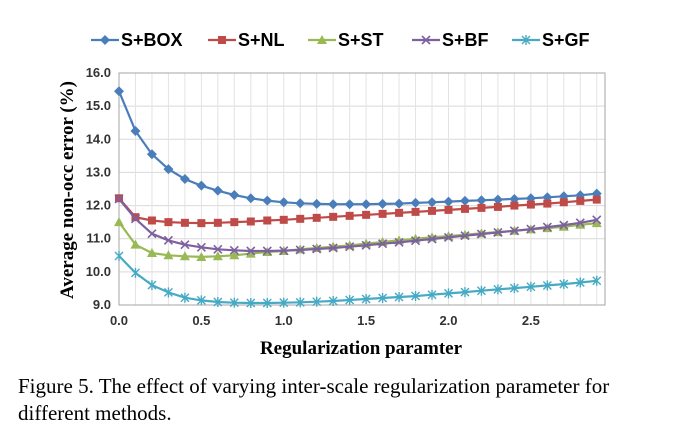  Describe the element at coordinates (358, 279) in the screenshot. I see `series-s-gf` at that location.